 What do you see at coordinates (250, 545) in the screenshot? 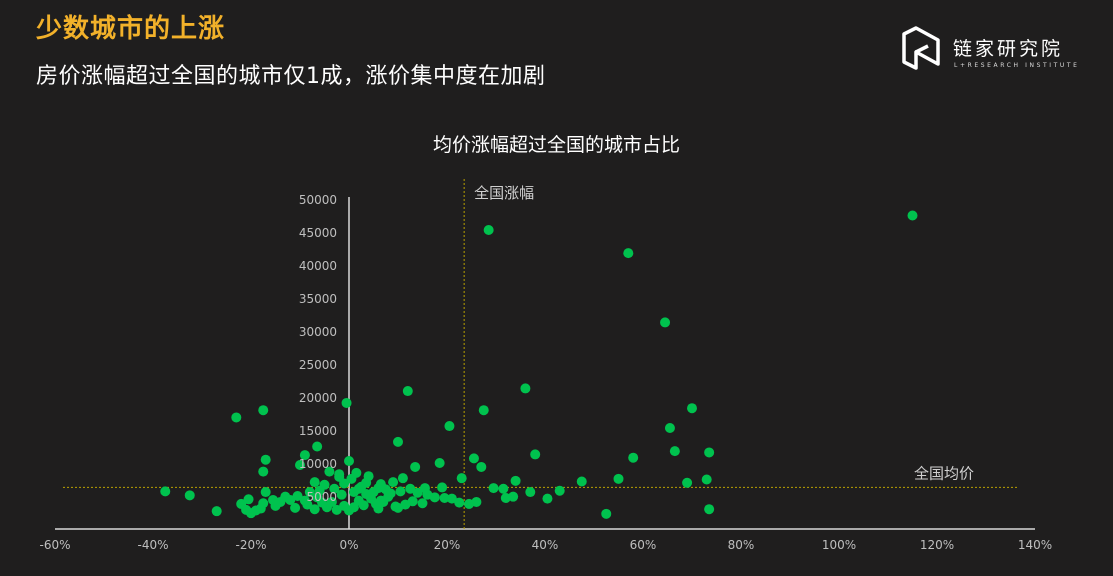
I see `x-tick-label: -20%` at bounding box center [250, 545].